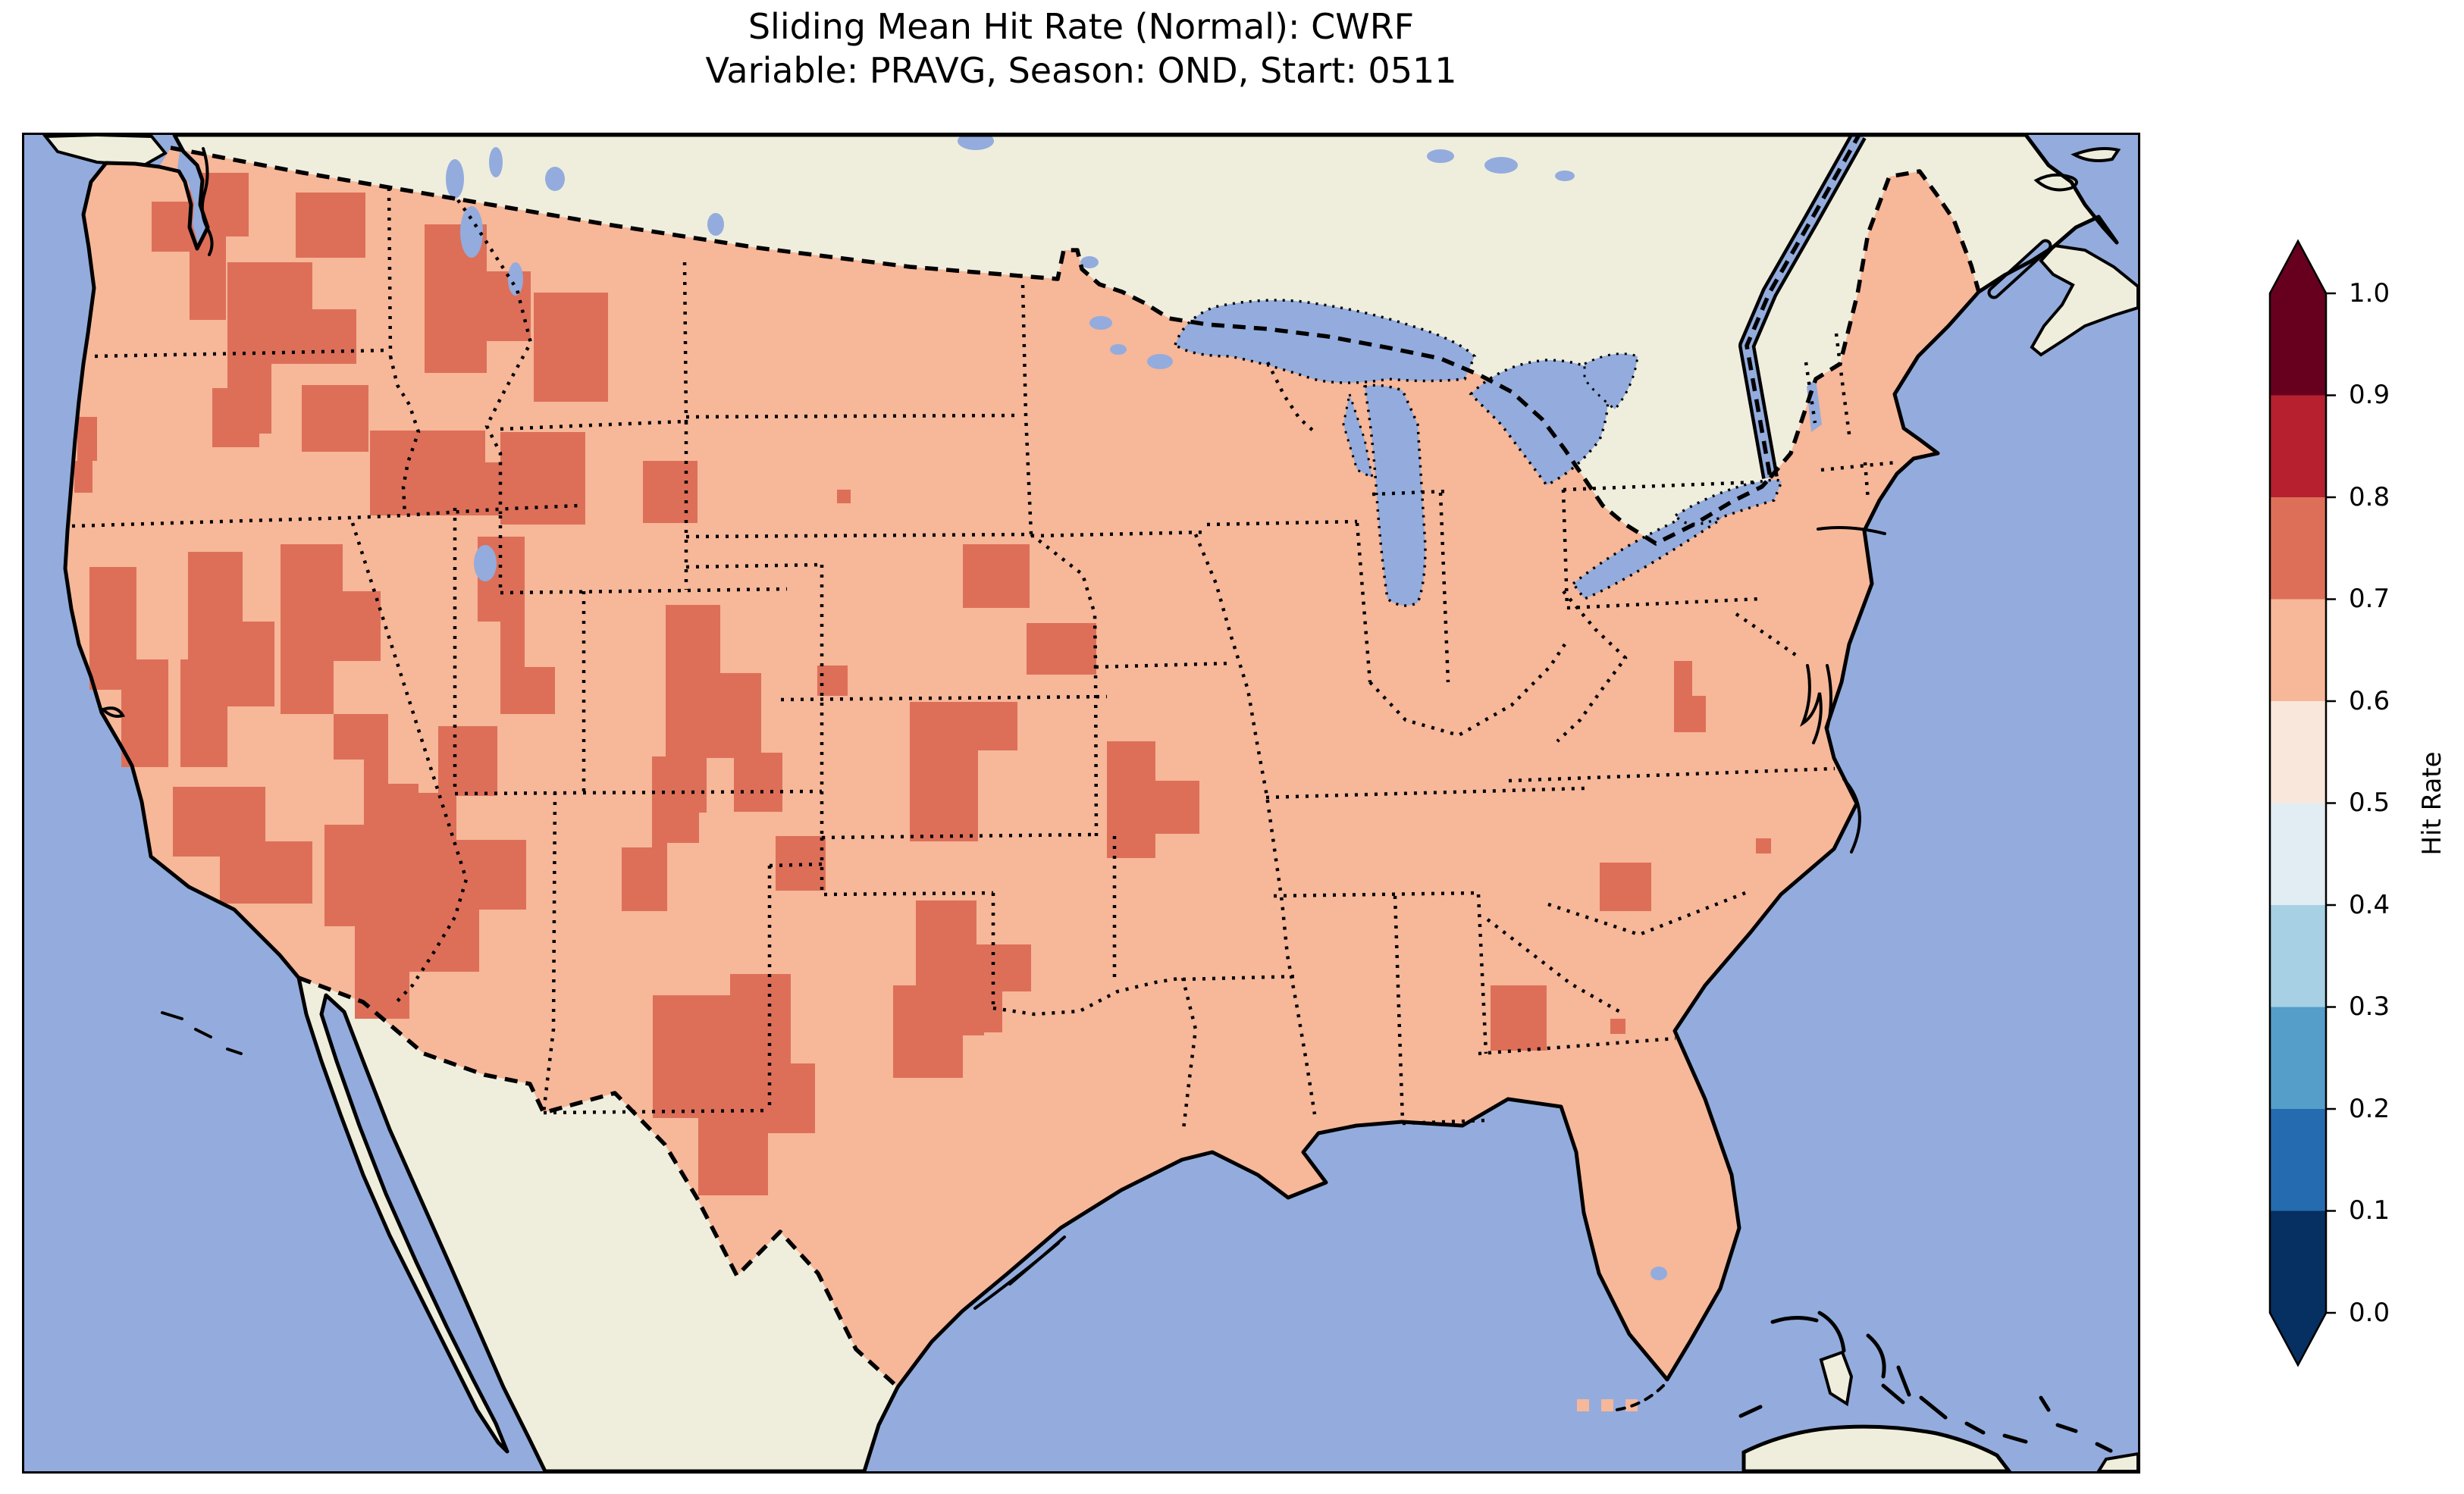  What do you see at coordinates (976, 142) in the screenshot?
I see `lake-winnipeg` at bounding box center [976, 142].